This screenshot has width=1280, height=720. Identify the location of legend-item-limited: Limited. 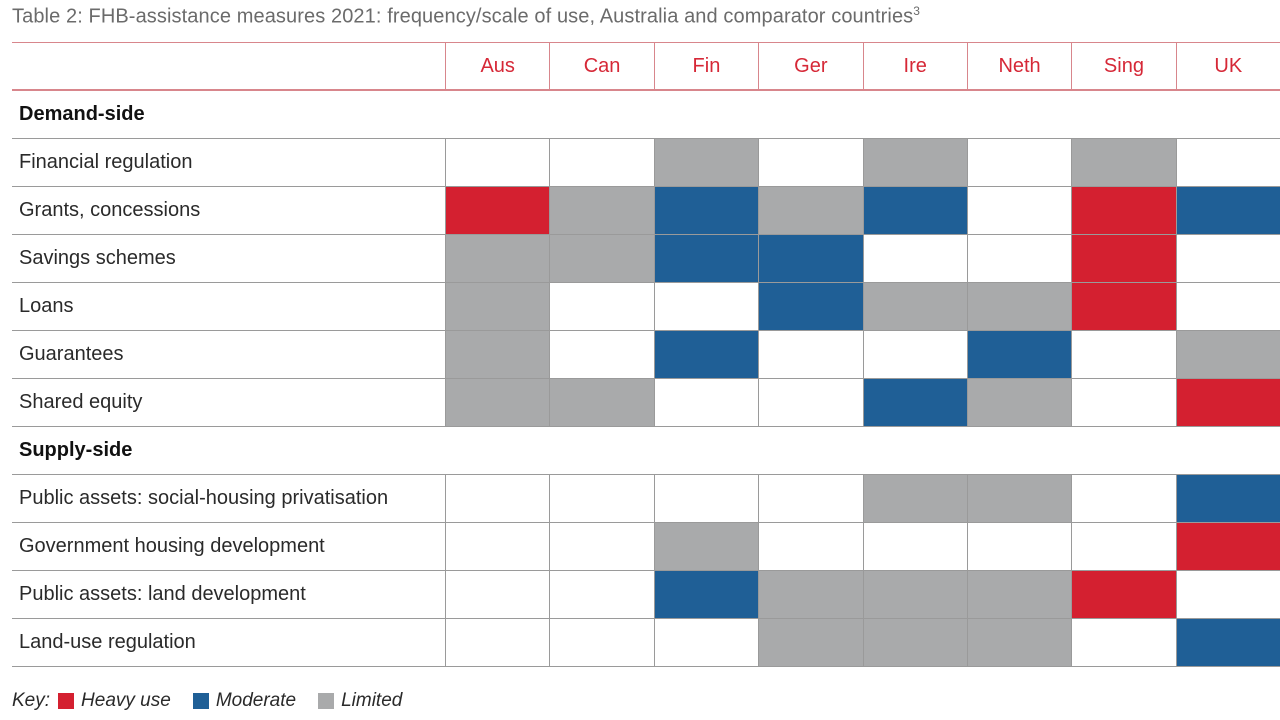
(356, 701).